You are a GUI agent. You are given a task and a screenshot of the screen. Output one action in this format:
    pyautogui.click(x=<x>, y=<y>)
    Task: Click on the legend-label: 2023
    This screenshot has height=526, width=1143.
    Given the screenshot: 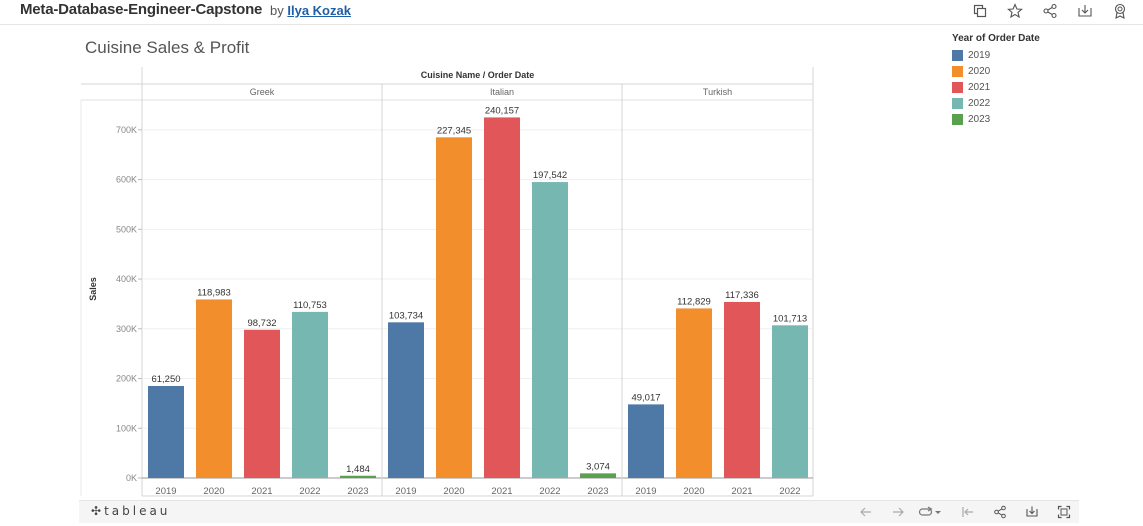 What is the action you would take?
    pyautogui.click(x=979, y=119)
    